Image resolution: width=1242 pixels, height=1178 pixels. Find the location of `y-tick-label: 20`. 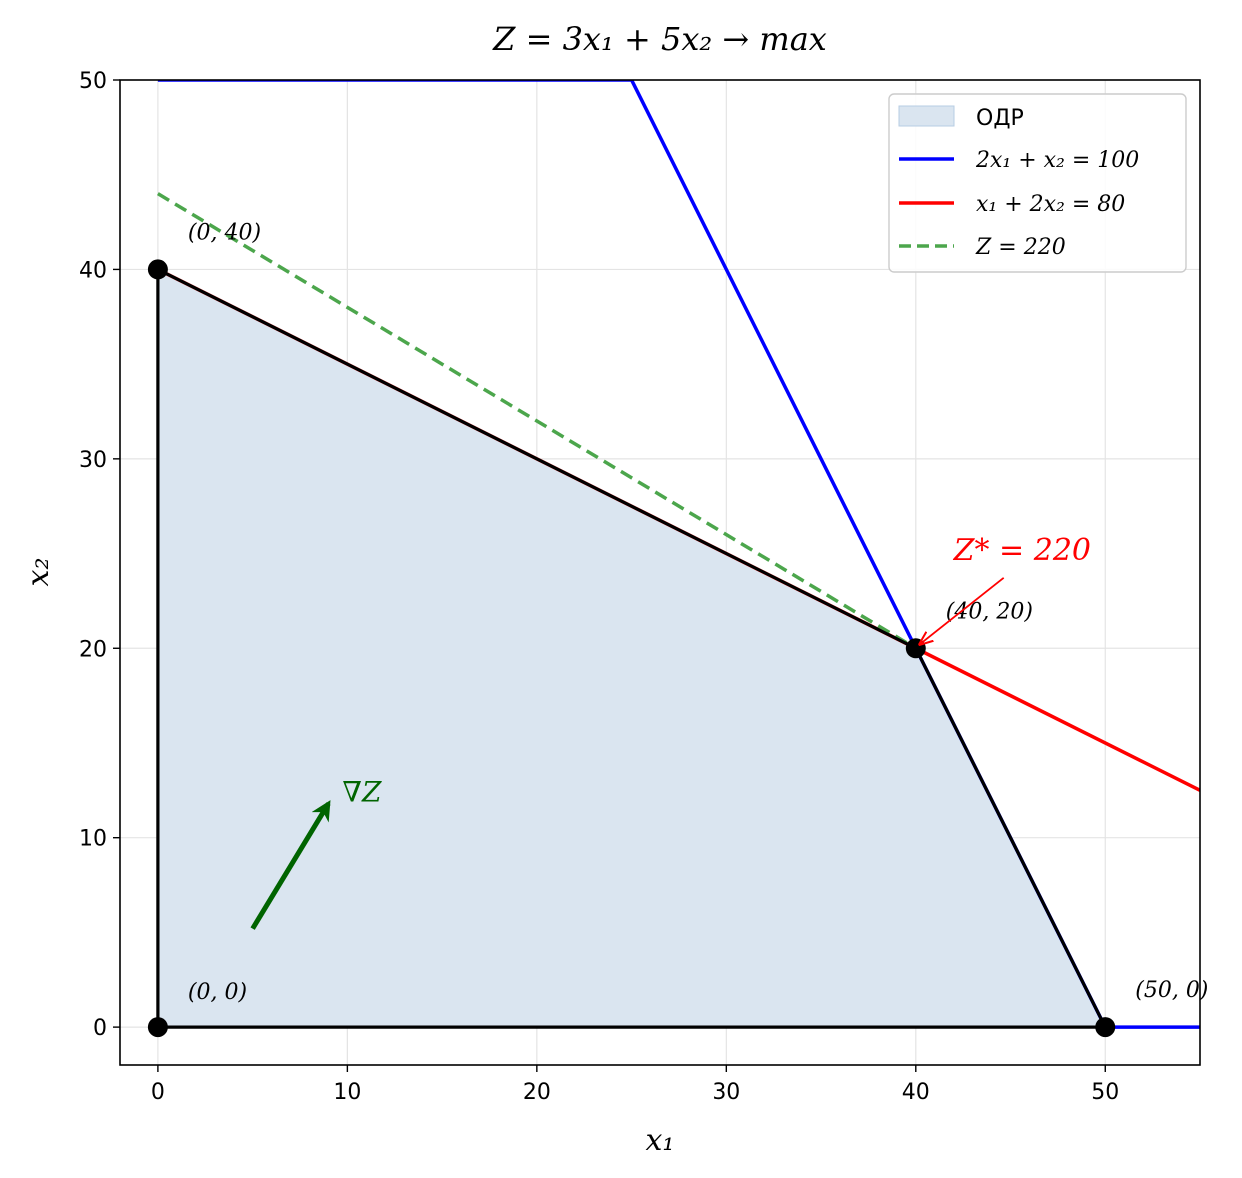

y-tick-label: 20 is located at coordinates (93, 649).